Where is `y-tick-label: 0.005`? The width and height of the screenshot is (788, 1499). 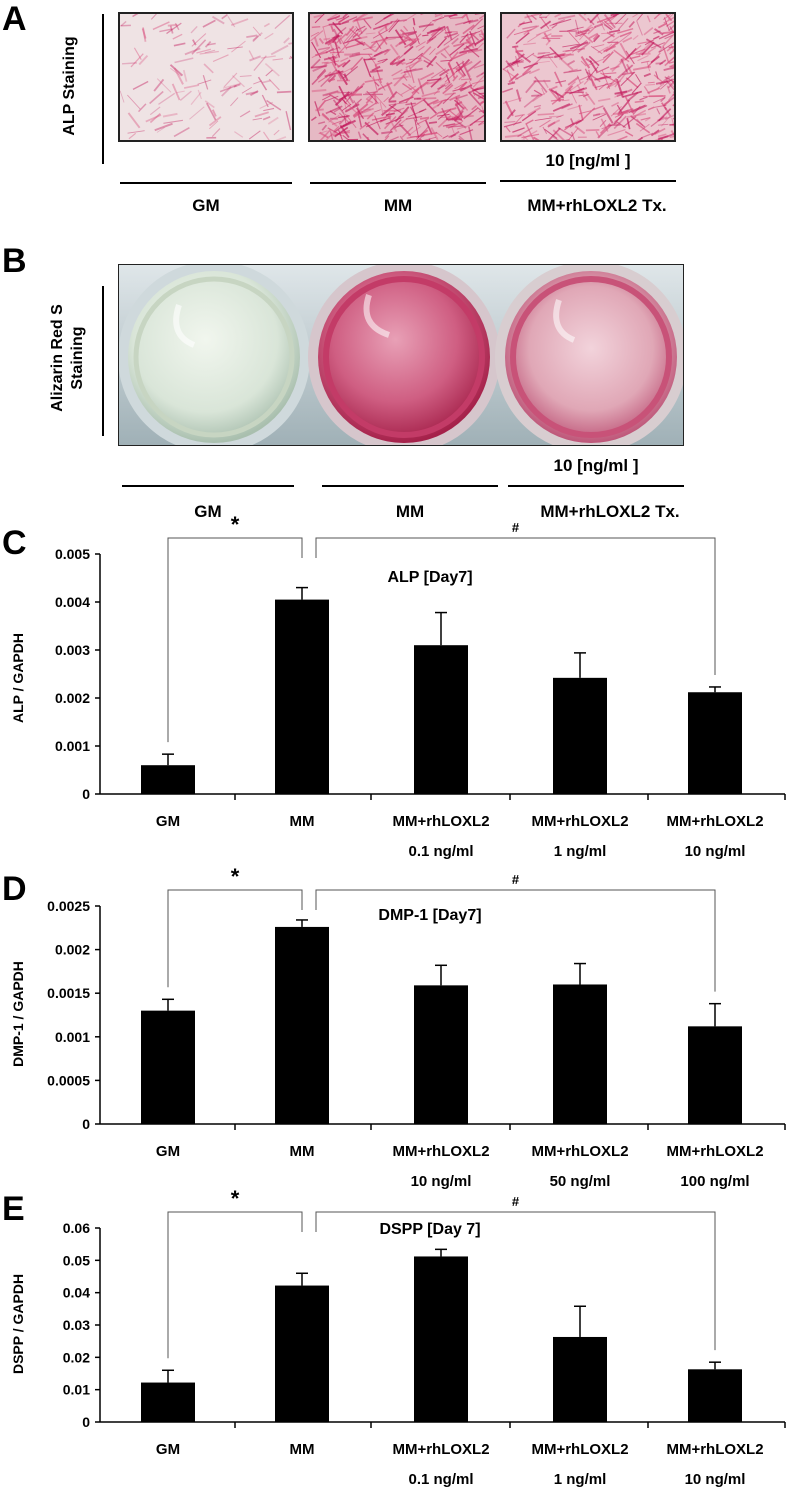 y-tick-label: 0.005 is located at coordinates (72, 554).